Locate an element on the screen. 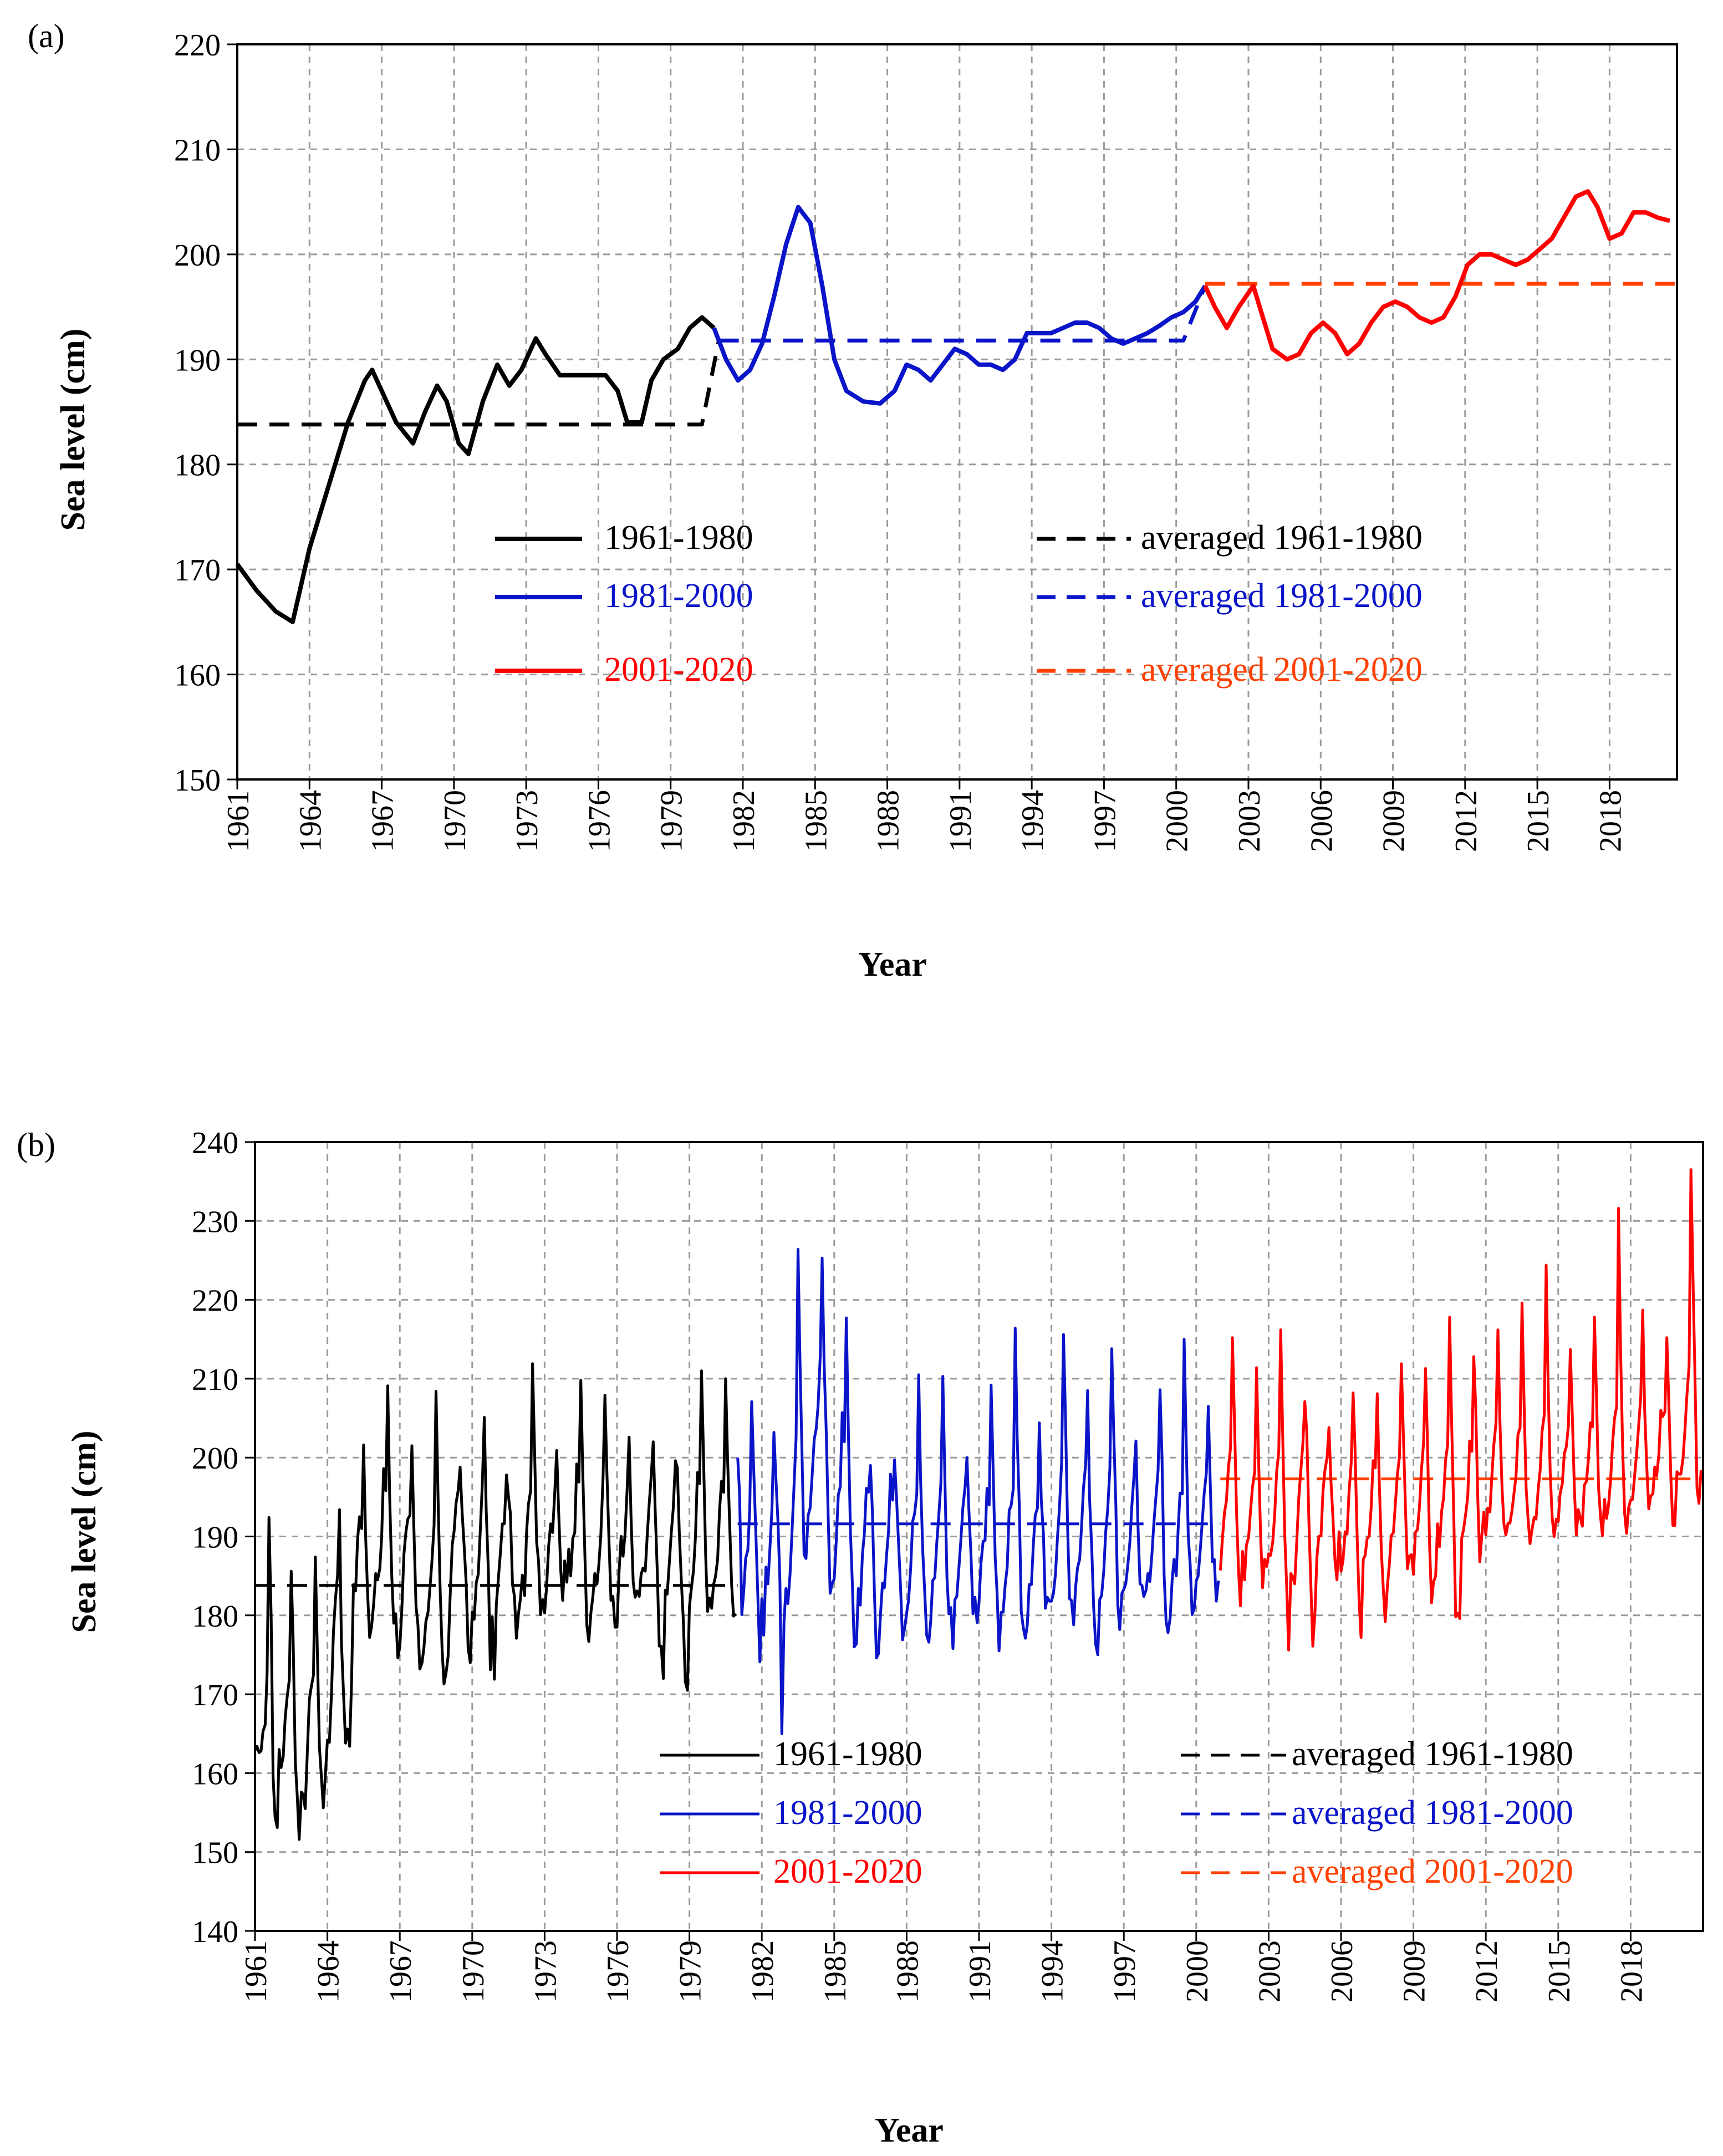  panel-label: (a) is located at coordinates (46, 36).